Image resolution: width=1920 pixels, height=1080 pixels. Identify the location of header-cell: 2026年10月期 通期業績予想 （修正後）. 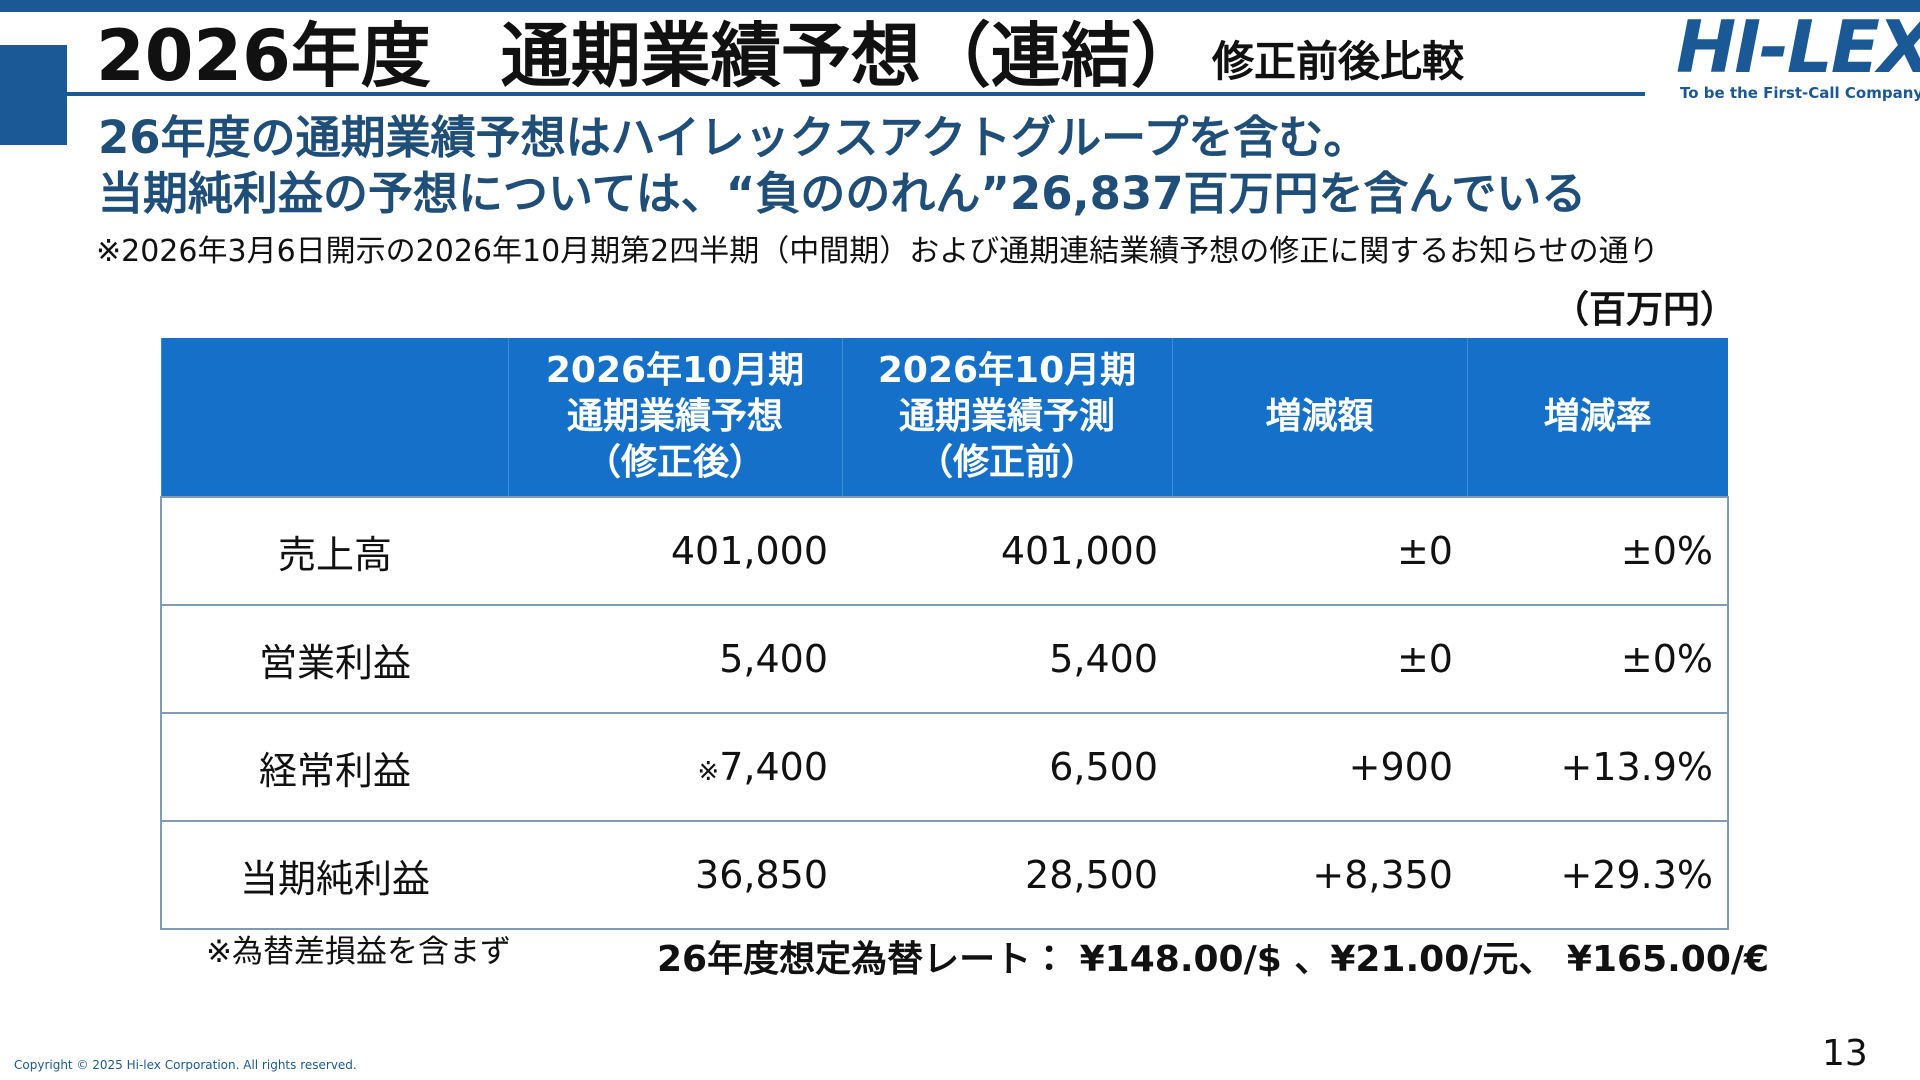
(674, 417).